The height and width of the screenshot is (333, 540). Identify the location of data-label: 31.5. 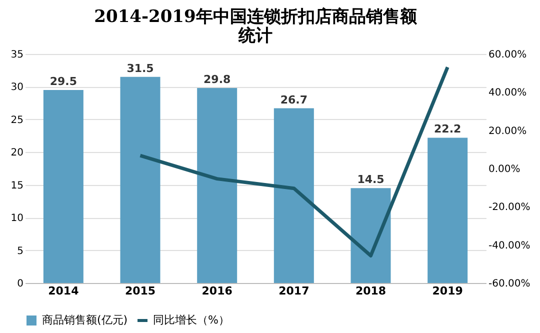
(140, 68).